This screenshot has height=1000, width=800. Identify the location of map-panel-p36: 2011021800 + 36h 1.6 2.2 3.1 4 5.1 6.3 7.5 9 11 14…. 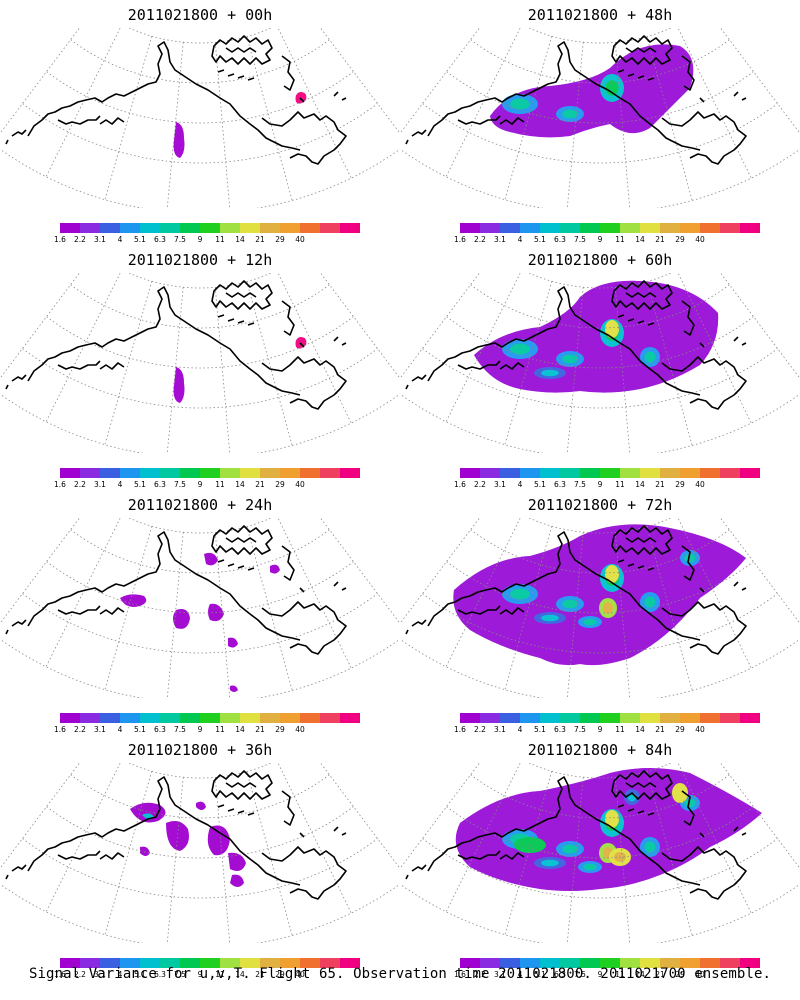
(200, 857).